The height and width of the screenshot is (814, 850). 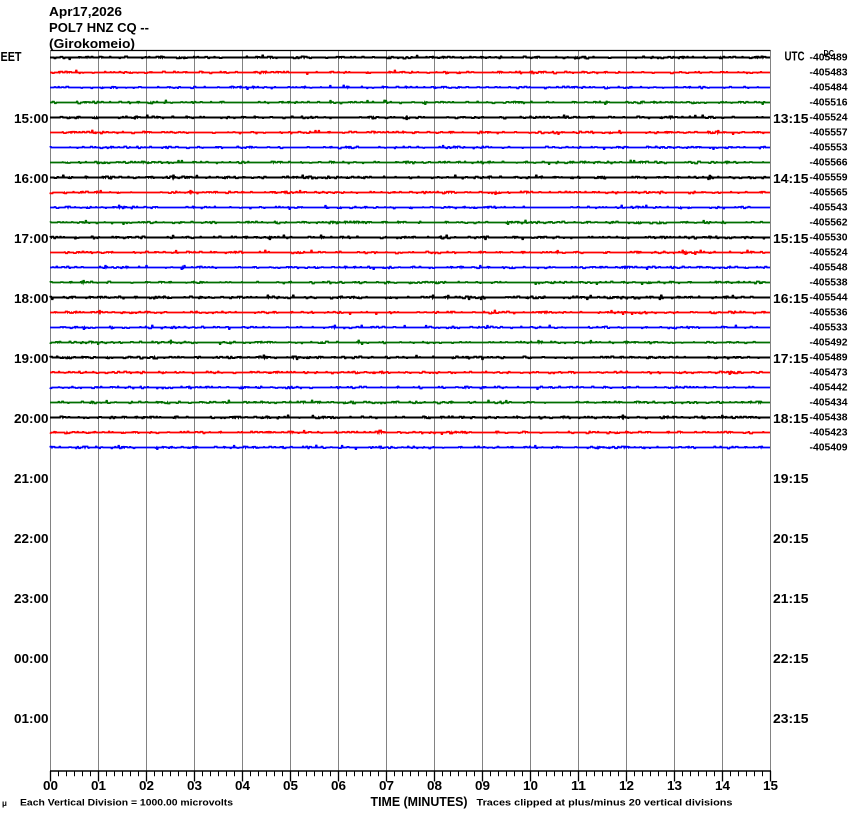 What do you see at coordinates (338, 785) in the screenshot?
I see `svg-text: 06` at bounding box center [338, 785].